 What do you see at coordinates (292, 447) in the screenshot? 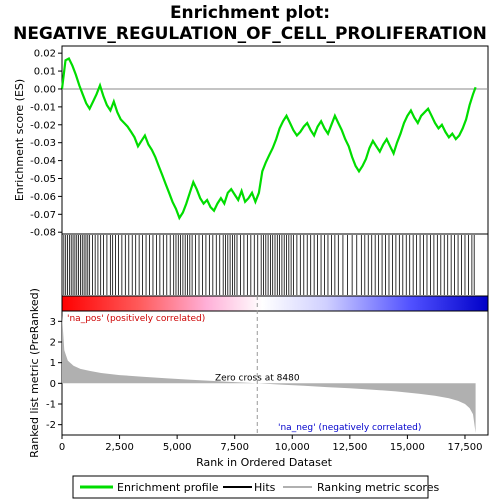
I see `x-tick-label: 10,000` at bounding box center [292, 447].